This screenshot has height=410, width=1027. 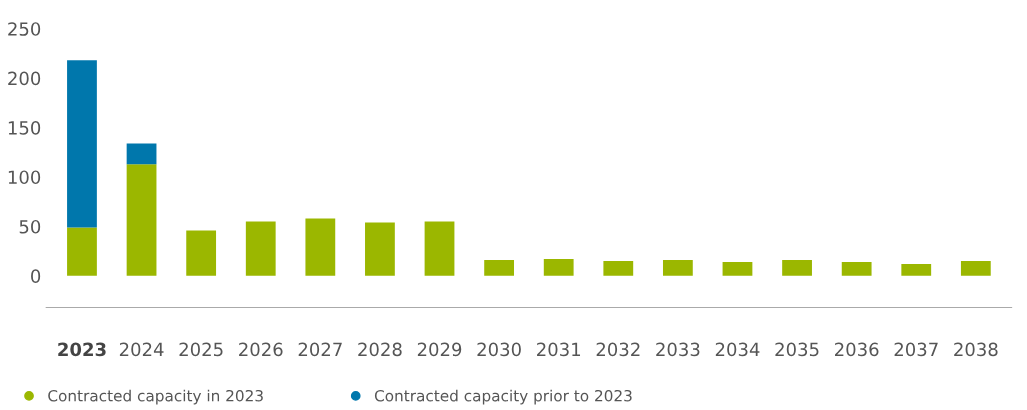 I want to click on y-tick-label: 250, so click(x=24, y=29).